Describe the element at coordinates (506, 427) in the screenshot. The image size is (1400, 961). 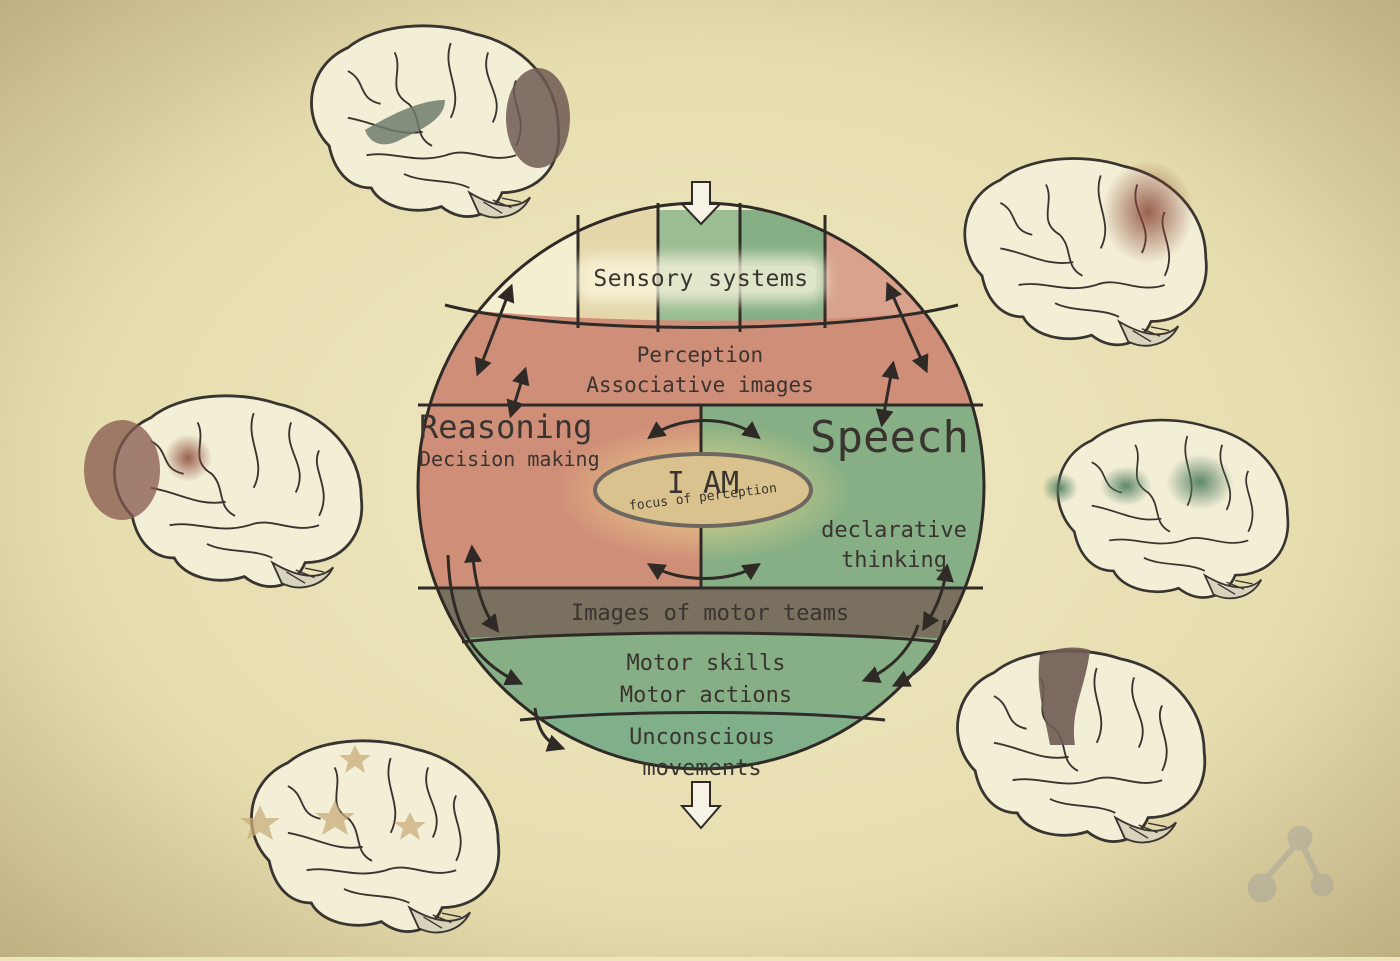
I see `reasoning-label: Reasoning` at that location.